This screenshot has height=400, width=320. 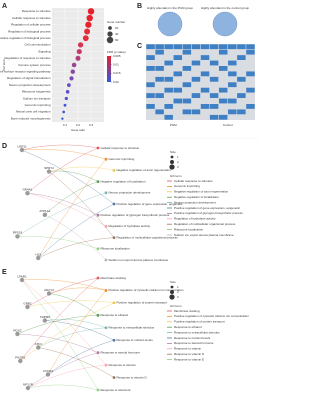 What do you see at coordinates (116, 82) in the screenshot?
I see `colorbar-label: 0.02` at bounding box center [116, 82].